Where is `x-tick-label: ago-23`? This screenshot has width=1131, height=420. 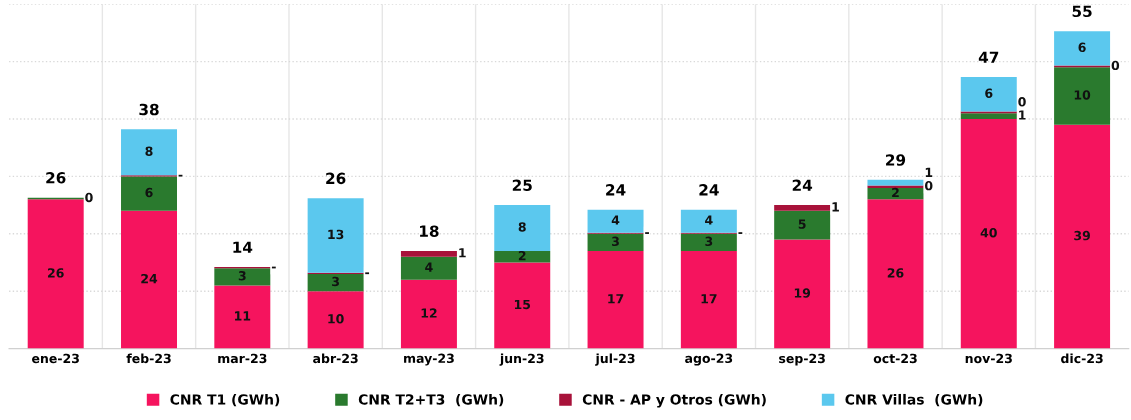 x-tick-label: ago-23 is located at coordinates (709, 359).